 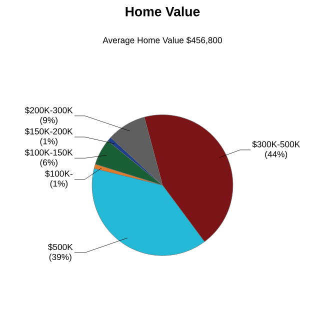 What do you see at coordinates (49, 120) in the screenshot?
I see `data-label: (9%)` at bounding box center [49, 120].